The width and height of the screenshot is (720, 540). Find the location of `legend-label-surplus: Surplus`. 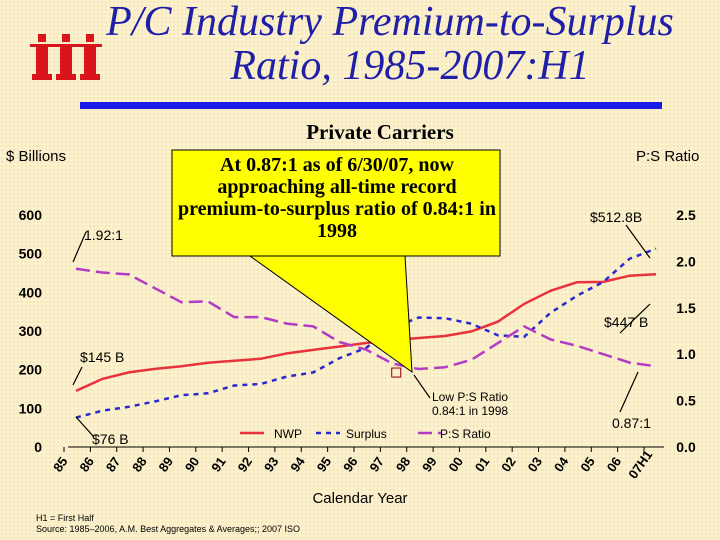

legend-label-surplus: Surplus is located at coordinates (366, 434).